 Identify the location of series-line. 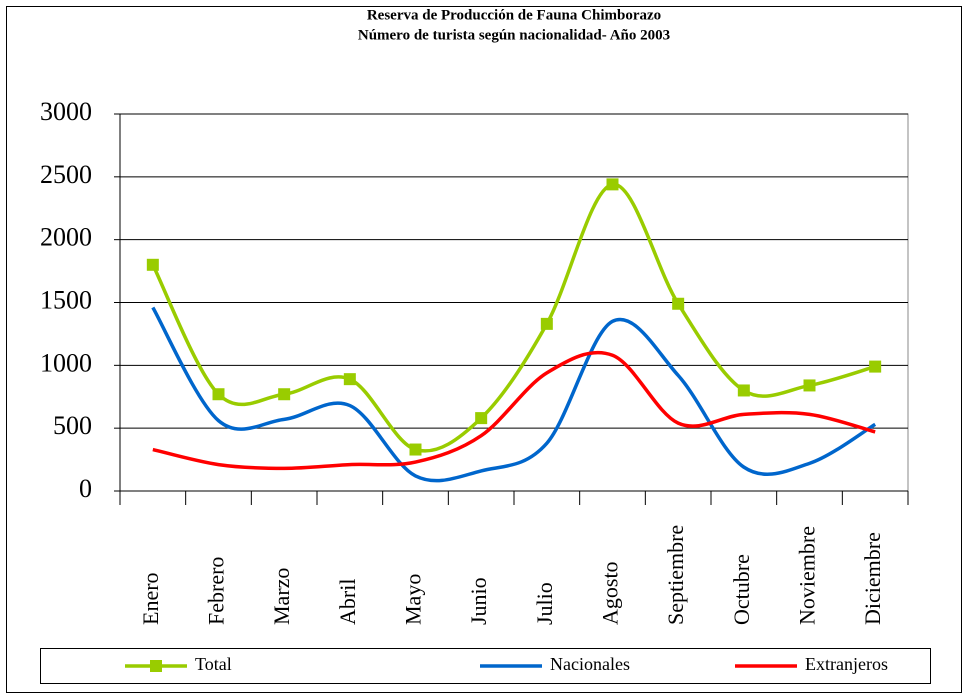
(514, 410).